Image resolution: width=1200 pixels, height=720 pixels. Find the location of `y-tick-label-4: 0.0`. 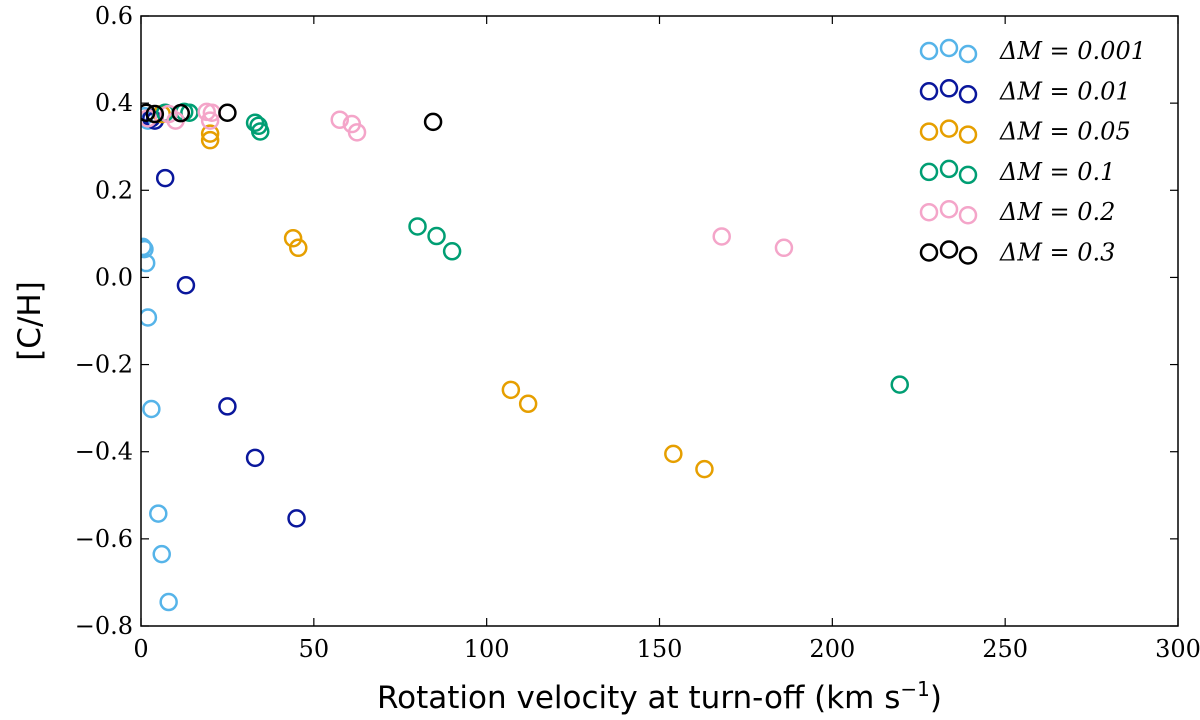

y-tick-label-4: 0.0 is located at coordinates (114, 277).